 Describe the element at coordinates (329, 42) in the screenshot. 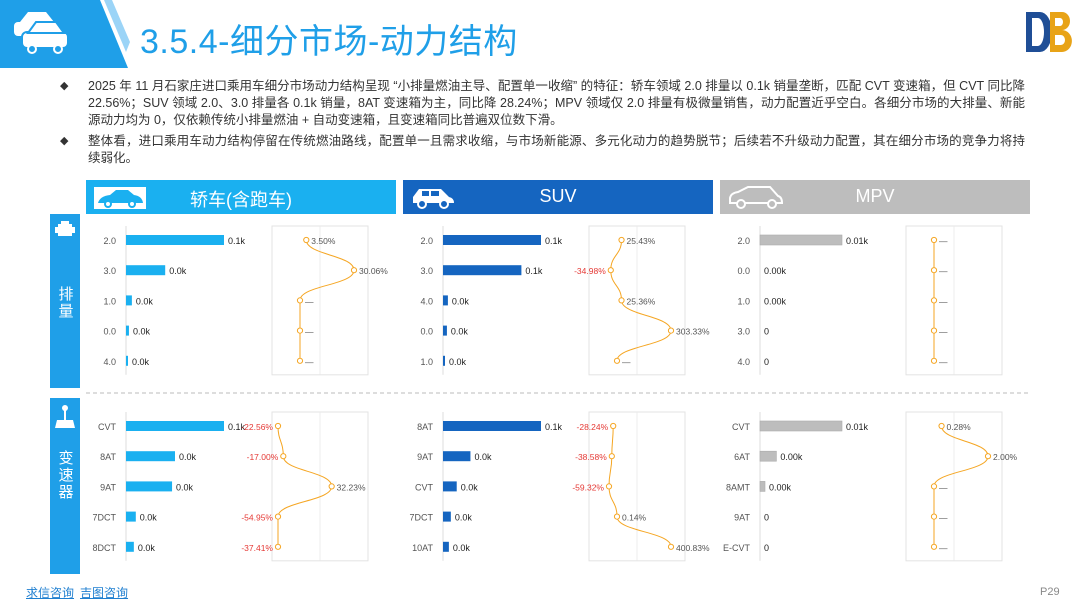

I see `page-title: 3.5.4-细分市场-动力结构` at that location.